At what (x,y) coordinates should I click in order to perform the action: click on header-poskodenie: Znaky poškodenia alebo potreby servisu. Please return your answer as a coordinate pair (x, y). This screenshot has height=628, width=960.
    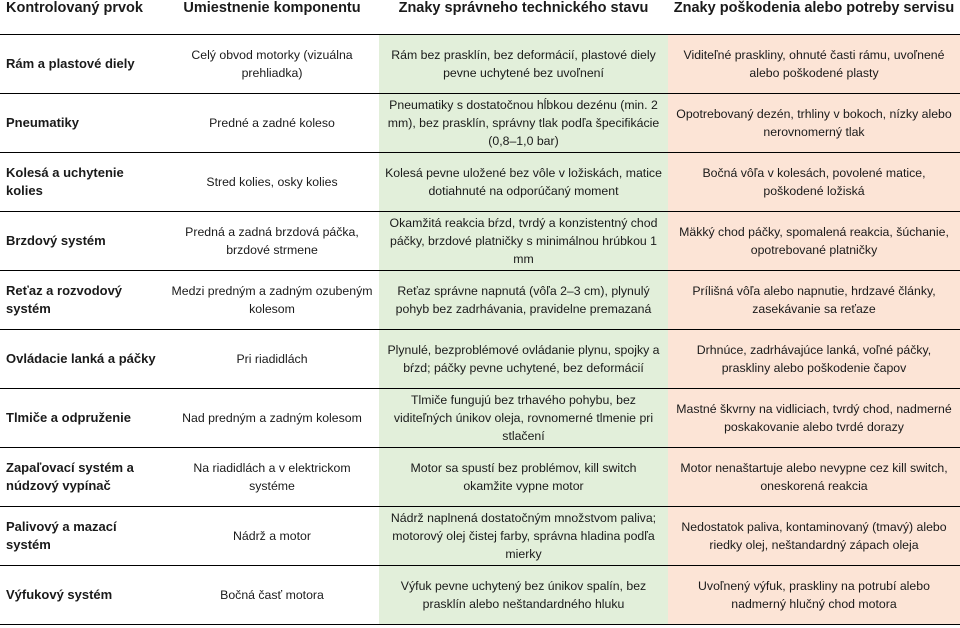
    Looking at the image, I should click on (814, 17).